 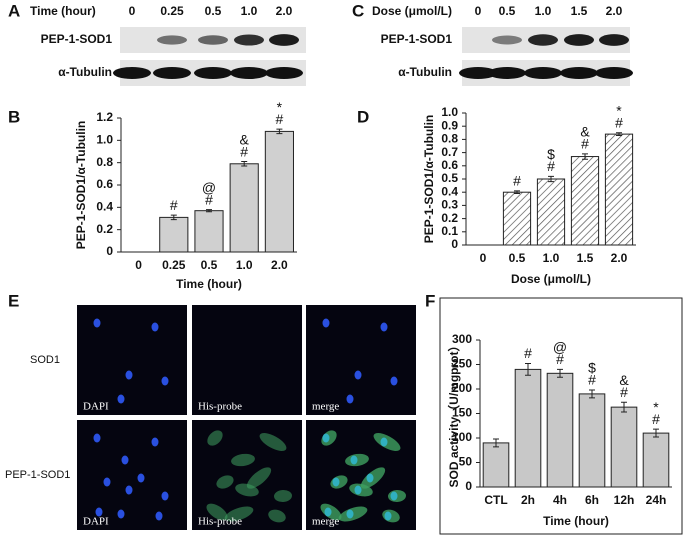 I want to click on image-panel: merge, so click(x=361, y=360).